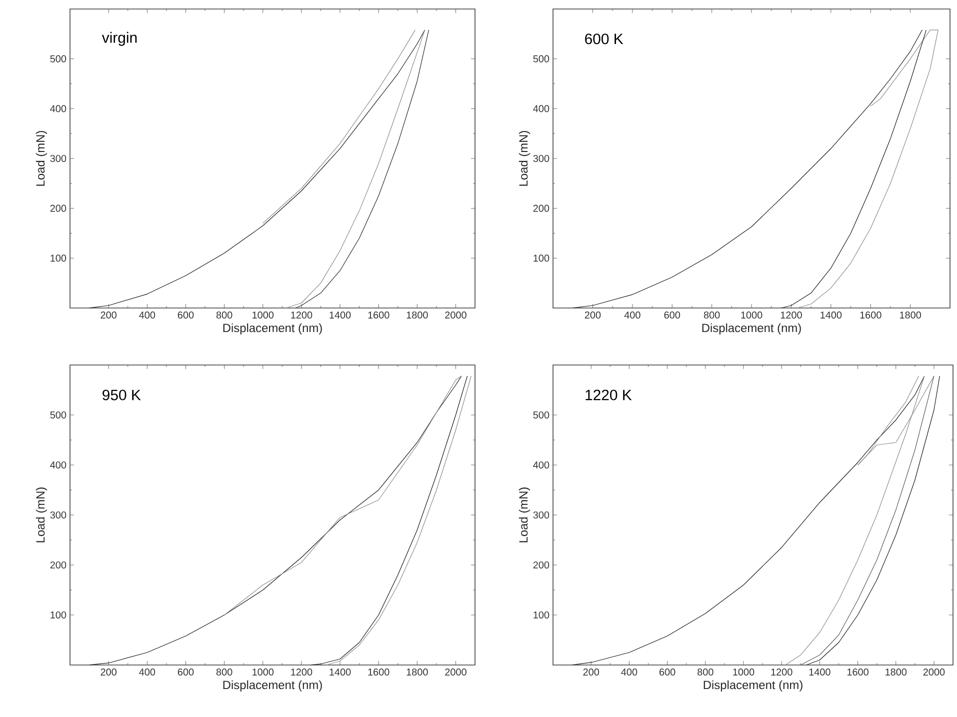 The image size is (957, 717). What do you see at coordinates (609, 395) in the screenshot?
I see `annotation: 1220 K` at bounding box center [609, 395].